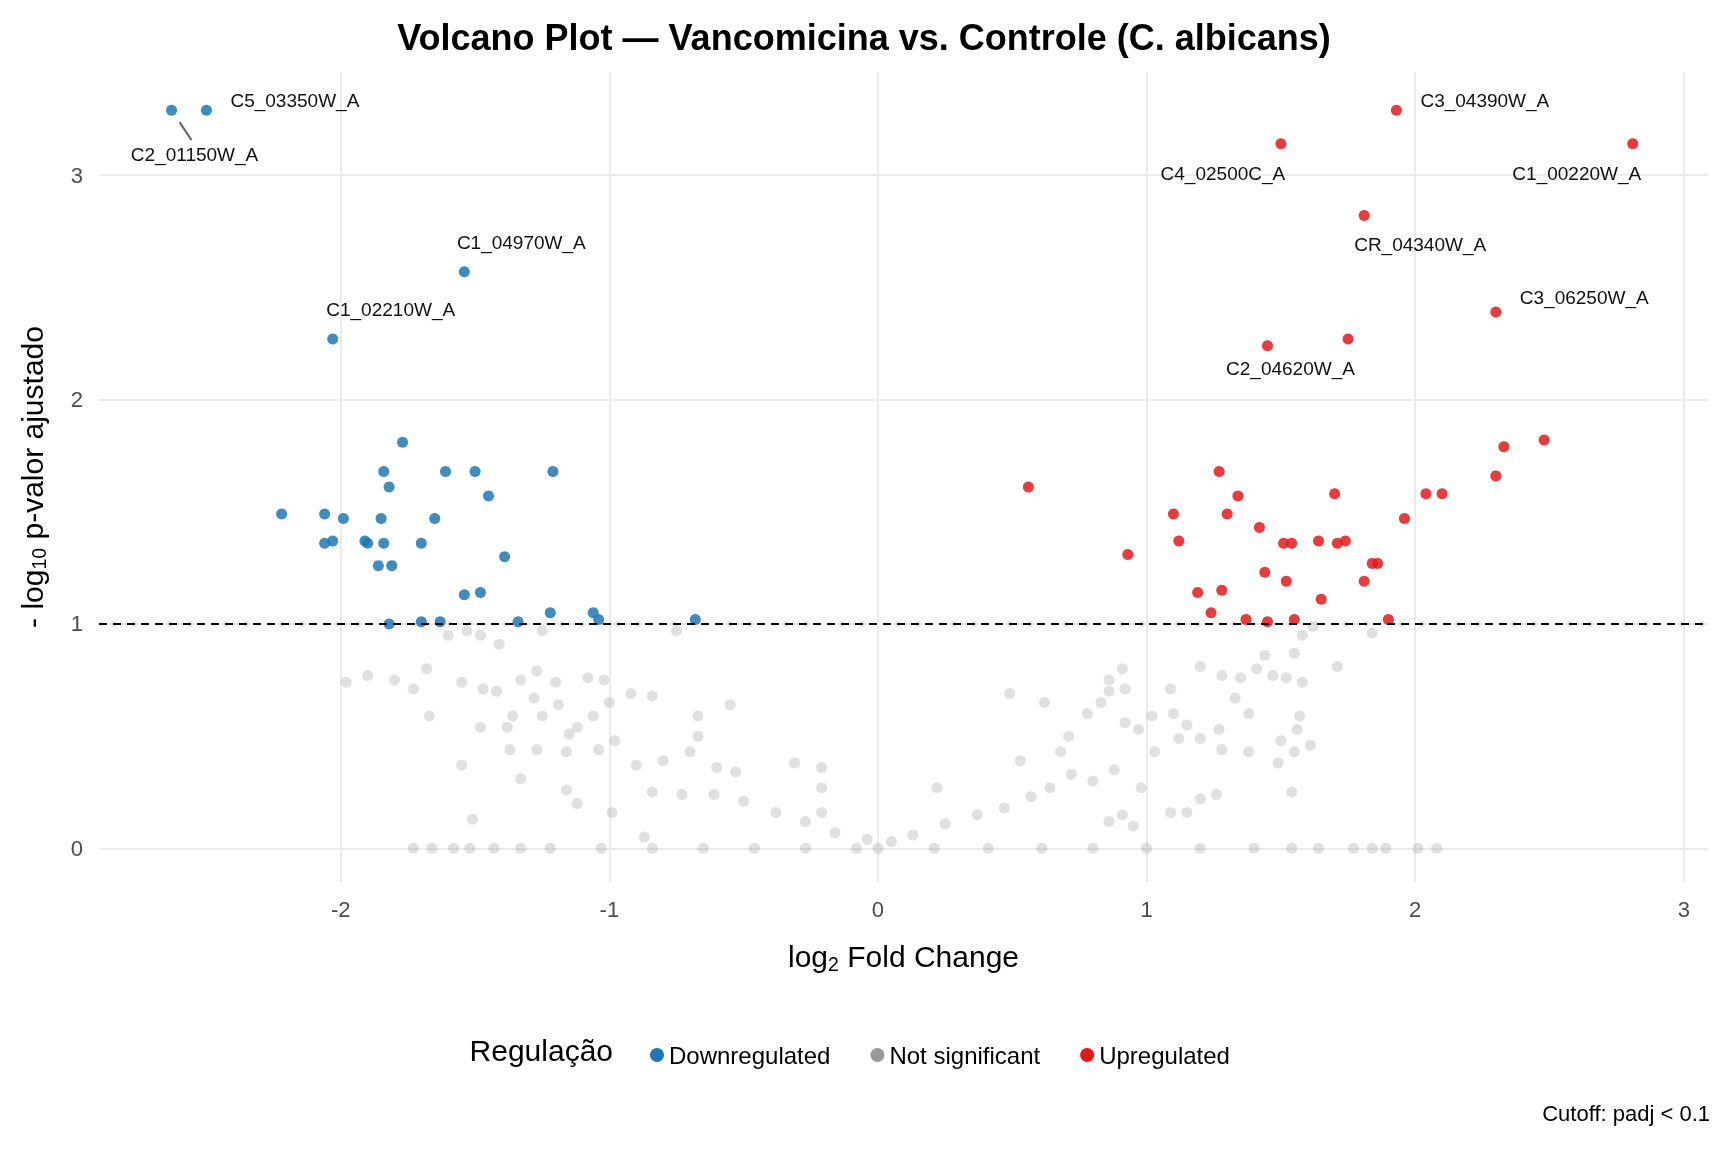  I want to click on annotation: C2_01150W_A, so click(194, 154).